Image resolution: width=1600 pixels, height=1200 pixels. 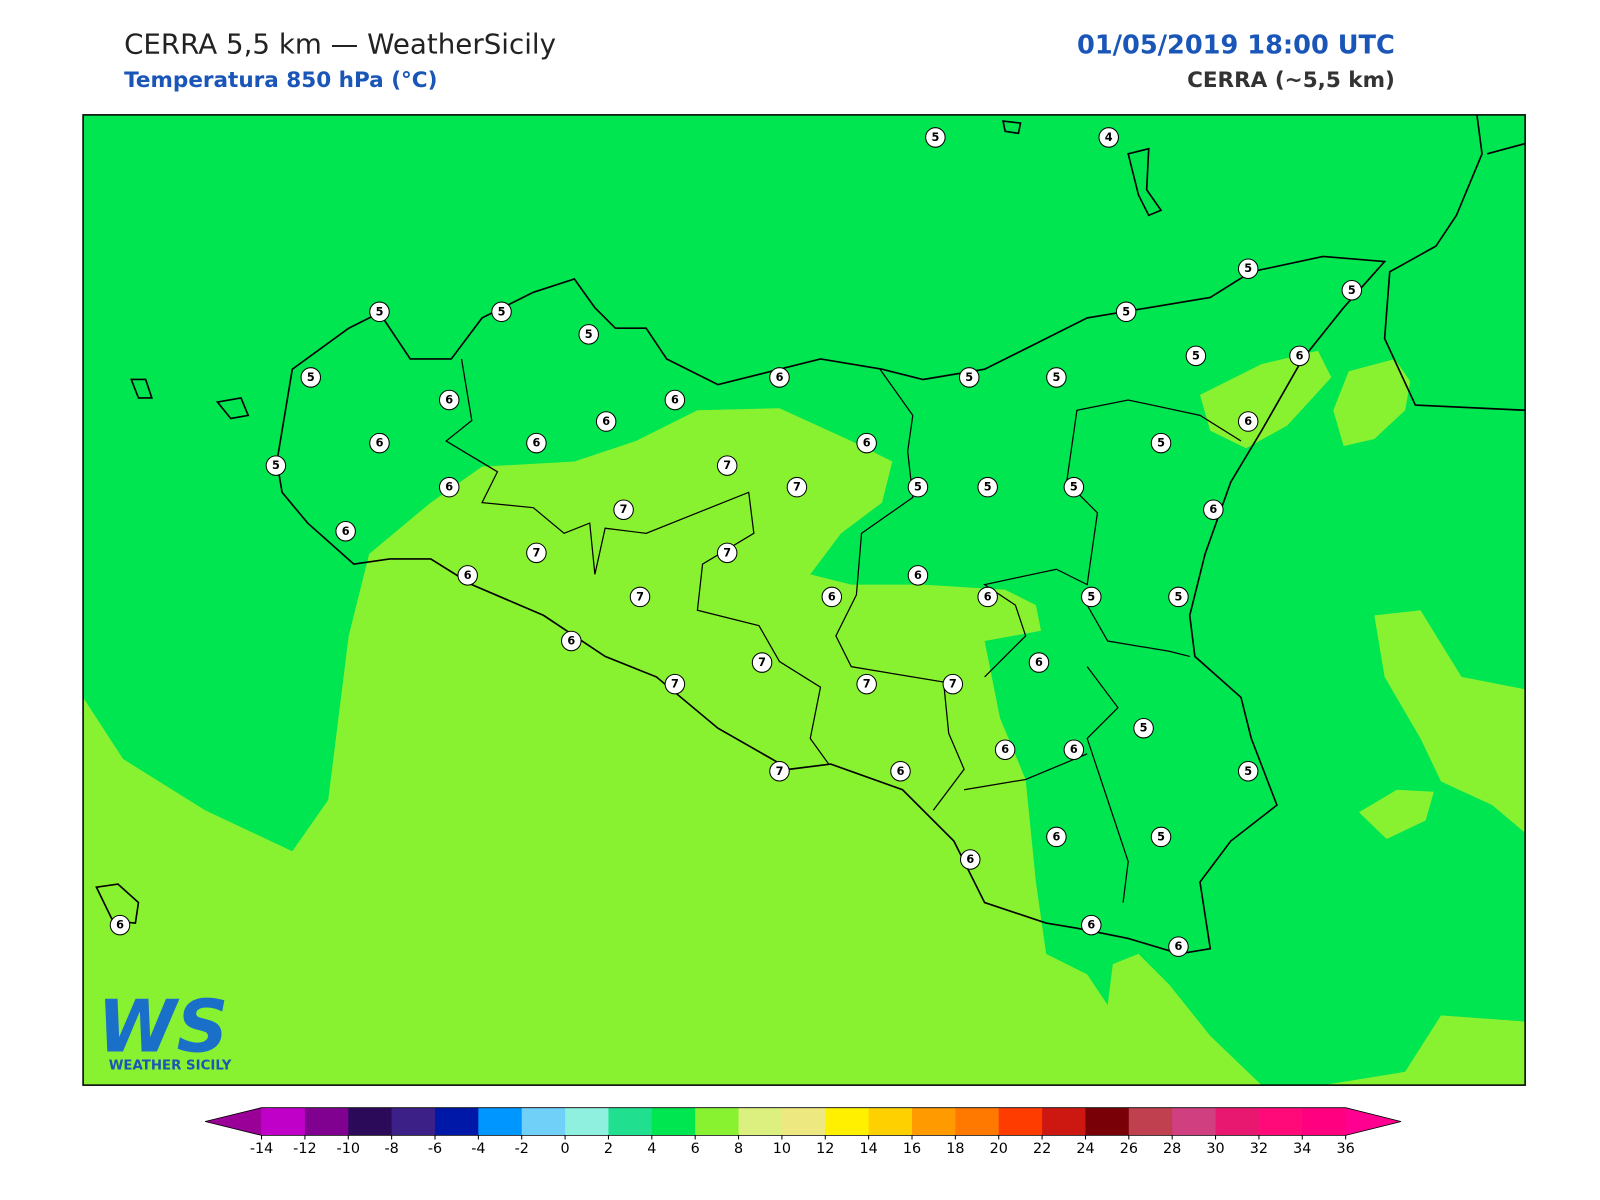 I want to click on station-value: 4, so click(x=1109, y=137).